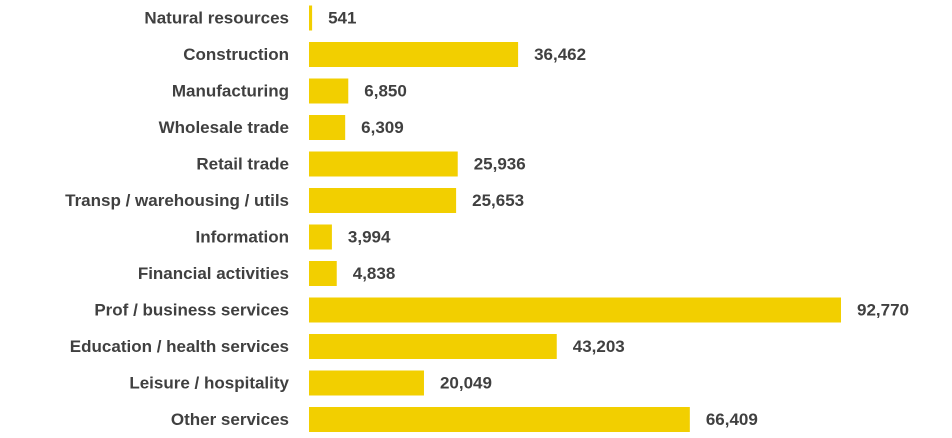 Image resolution: width=952 pixels, height=438 pixels. What do you see at coordinates (369, 237) in the screenshot?
I see `value-label: 3,994` at bounding box center [369, 237].